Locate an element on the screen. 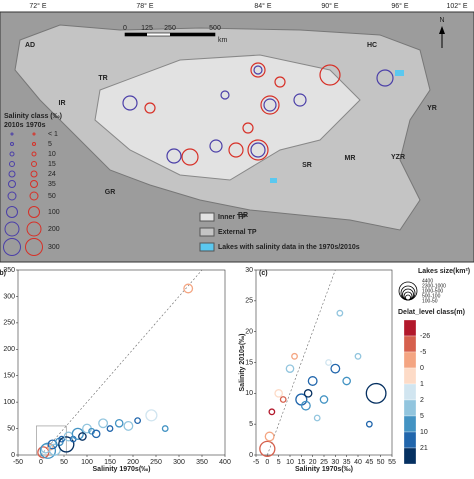 The image size is (474, 479). panel-label: (c) is located at coordinates (263, 273).